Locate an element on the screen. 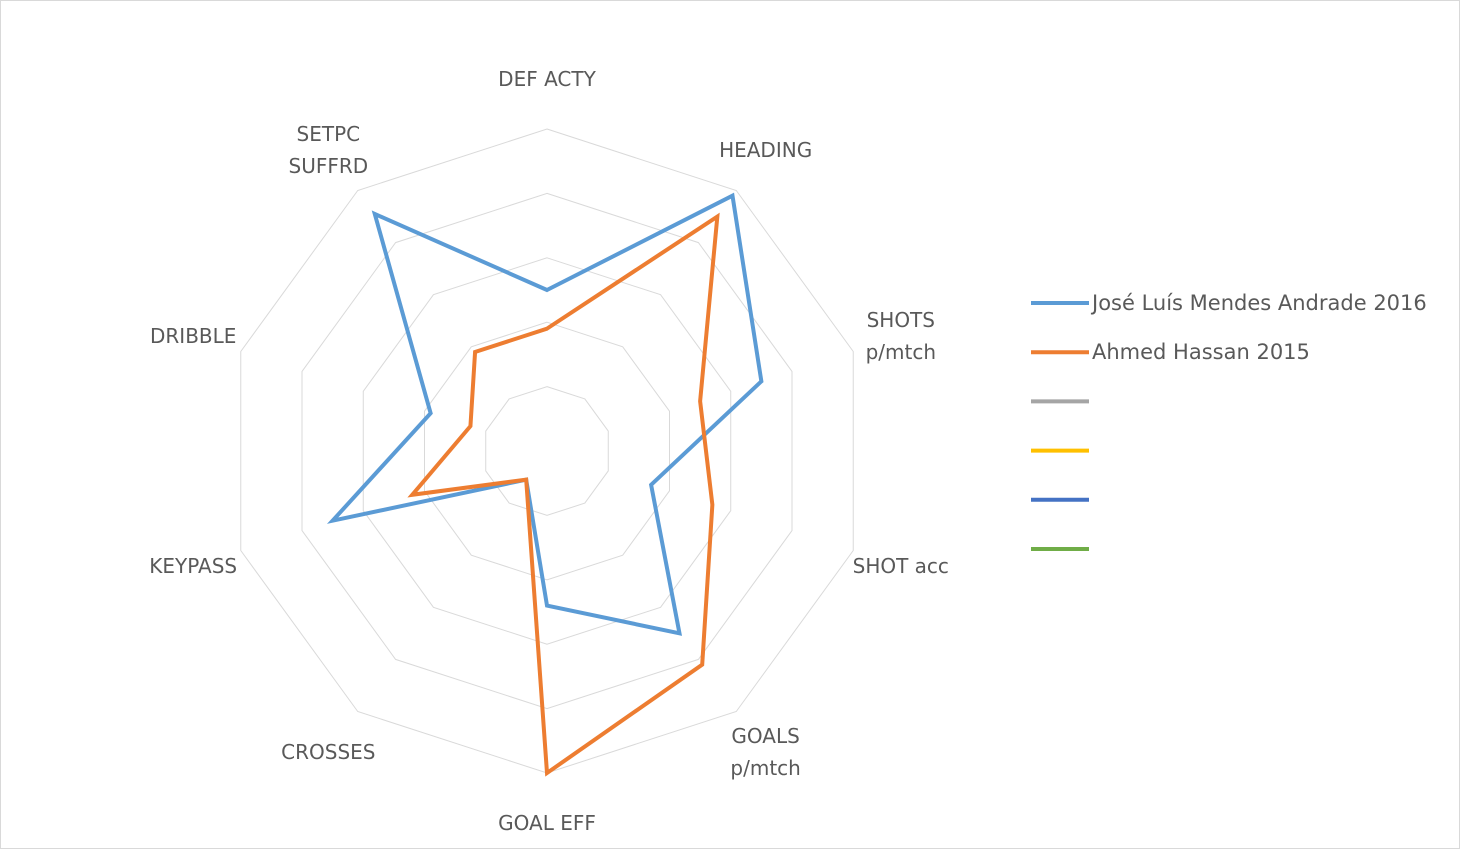 This screenshot has height=849, width=1460. axis-label: SHOTS p/mtch is located at coordinates (900, 336).